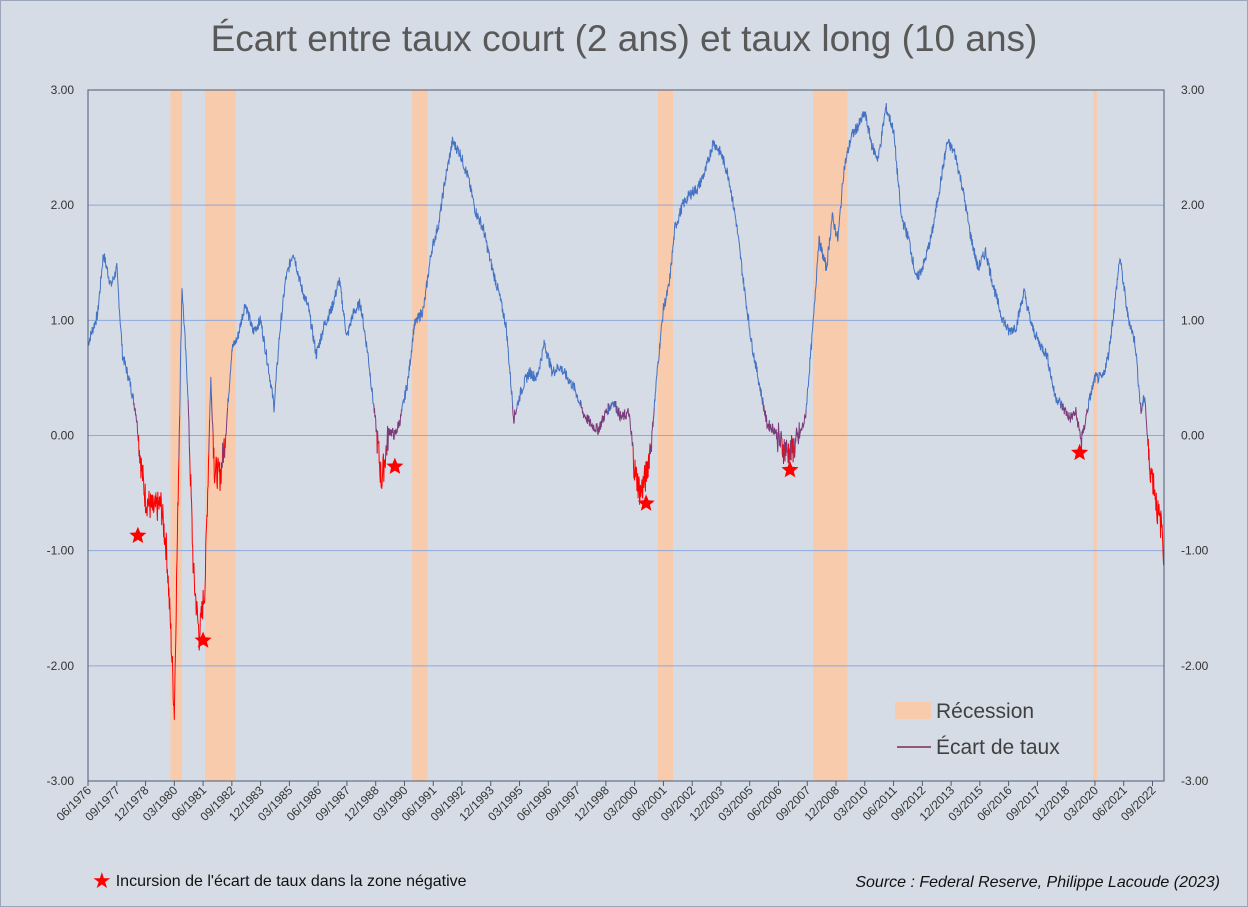  Describe the element at coordinates (985, 711) in the screenshot. I see `legend-recession-label: Récession` at that location.